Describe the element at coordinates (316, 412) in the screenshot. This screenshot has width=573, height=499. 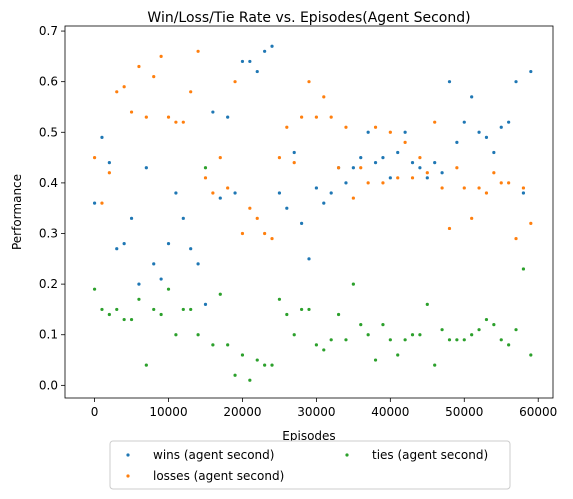
I see `x-tick-label: 30000` at that location.